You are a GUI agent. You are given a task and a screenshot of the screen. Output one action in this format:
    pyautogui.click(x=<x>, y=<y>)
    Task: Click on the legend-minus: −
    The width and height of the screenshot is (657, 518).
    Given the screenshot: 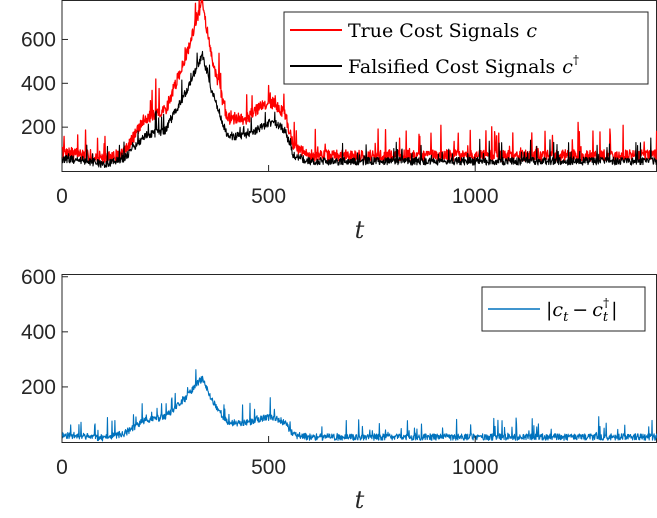 What is the action you would take?
    pyautogui.click(x=580, y=310)
    